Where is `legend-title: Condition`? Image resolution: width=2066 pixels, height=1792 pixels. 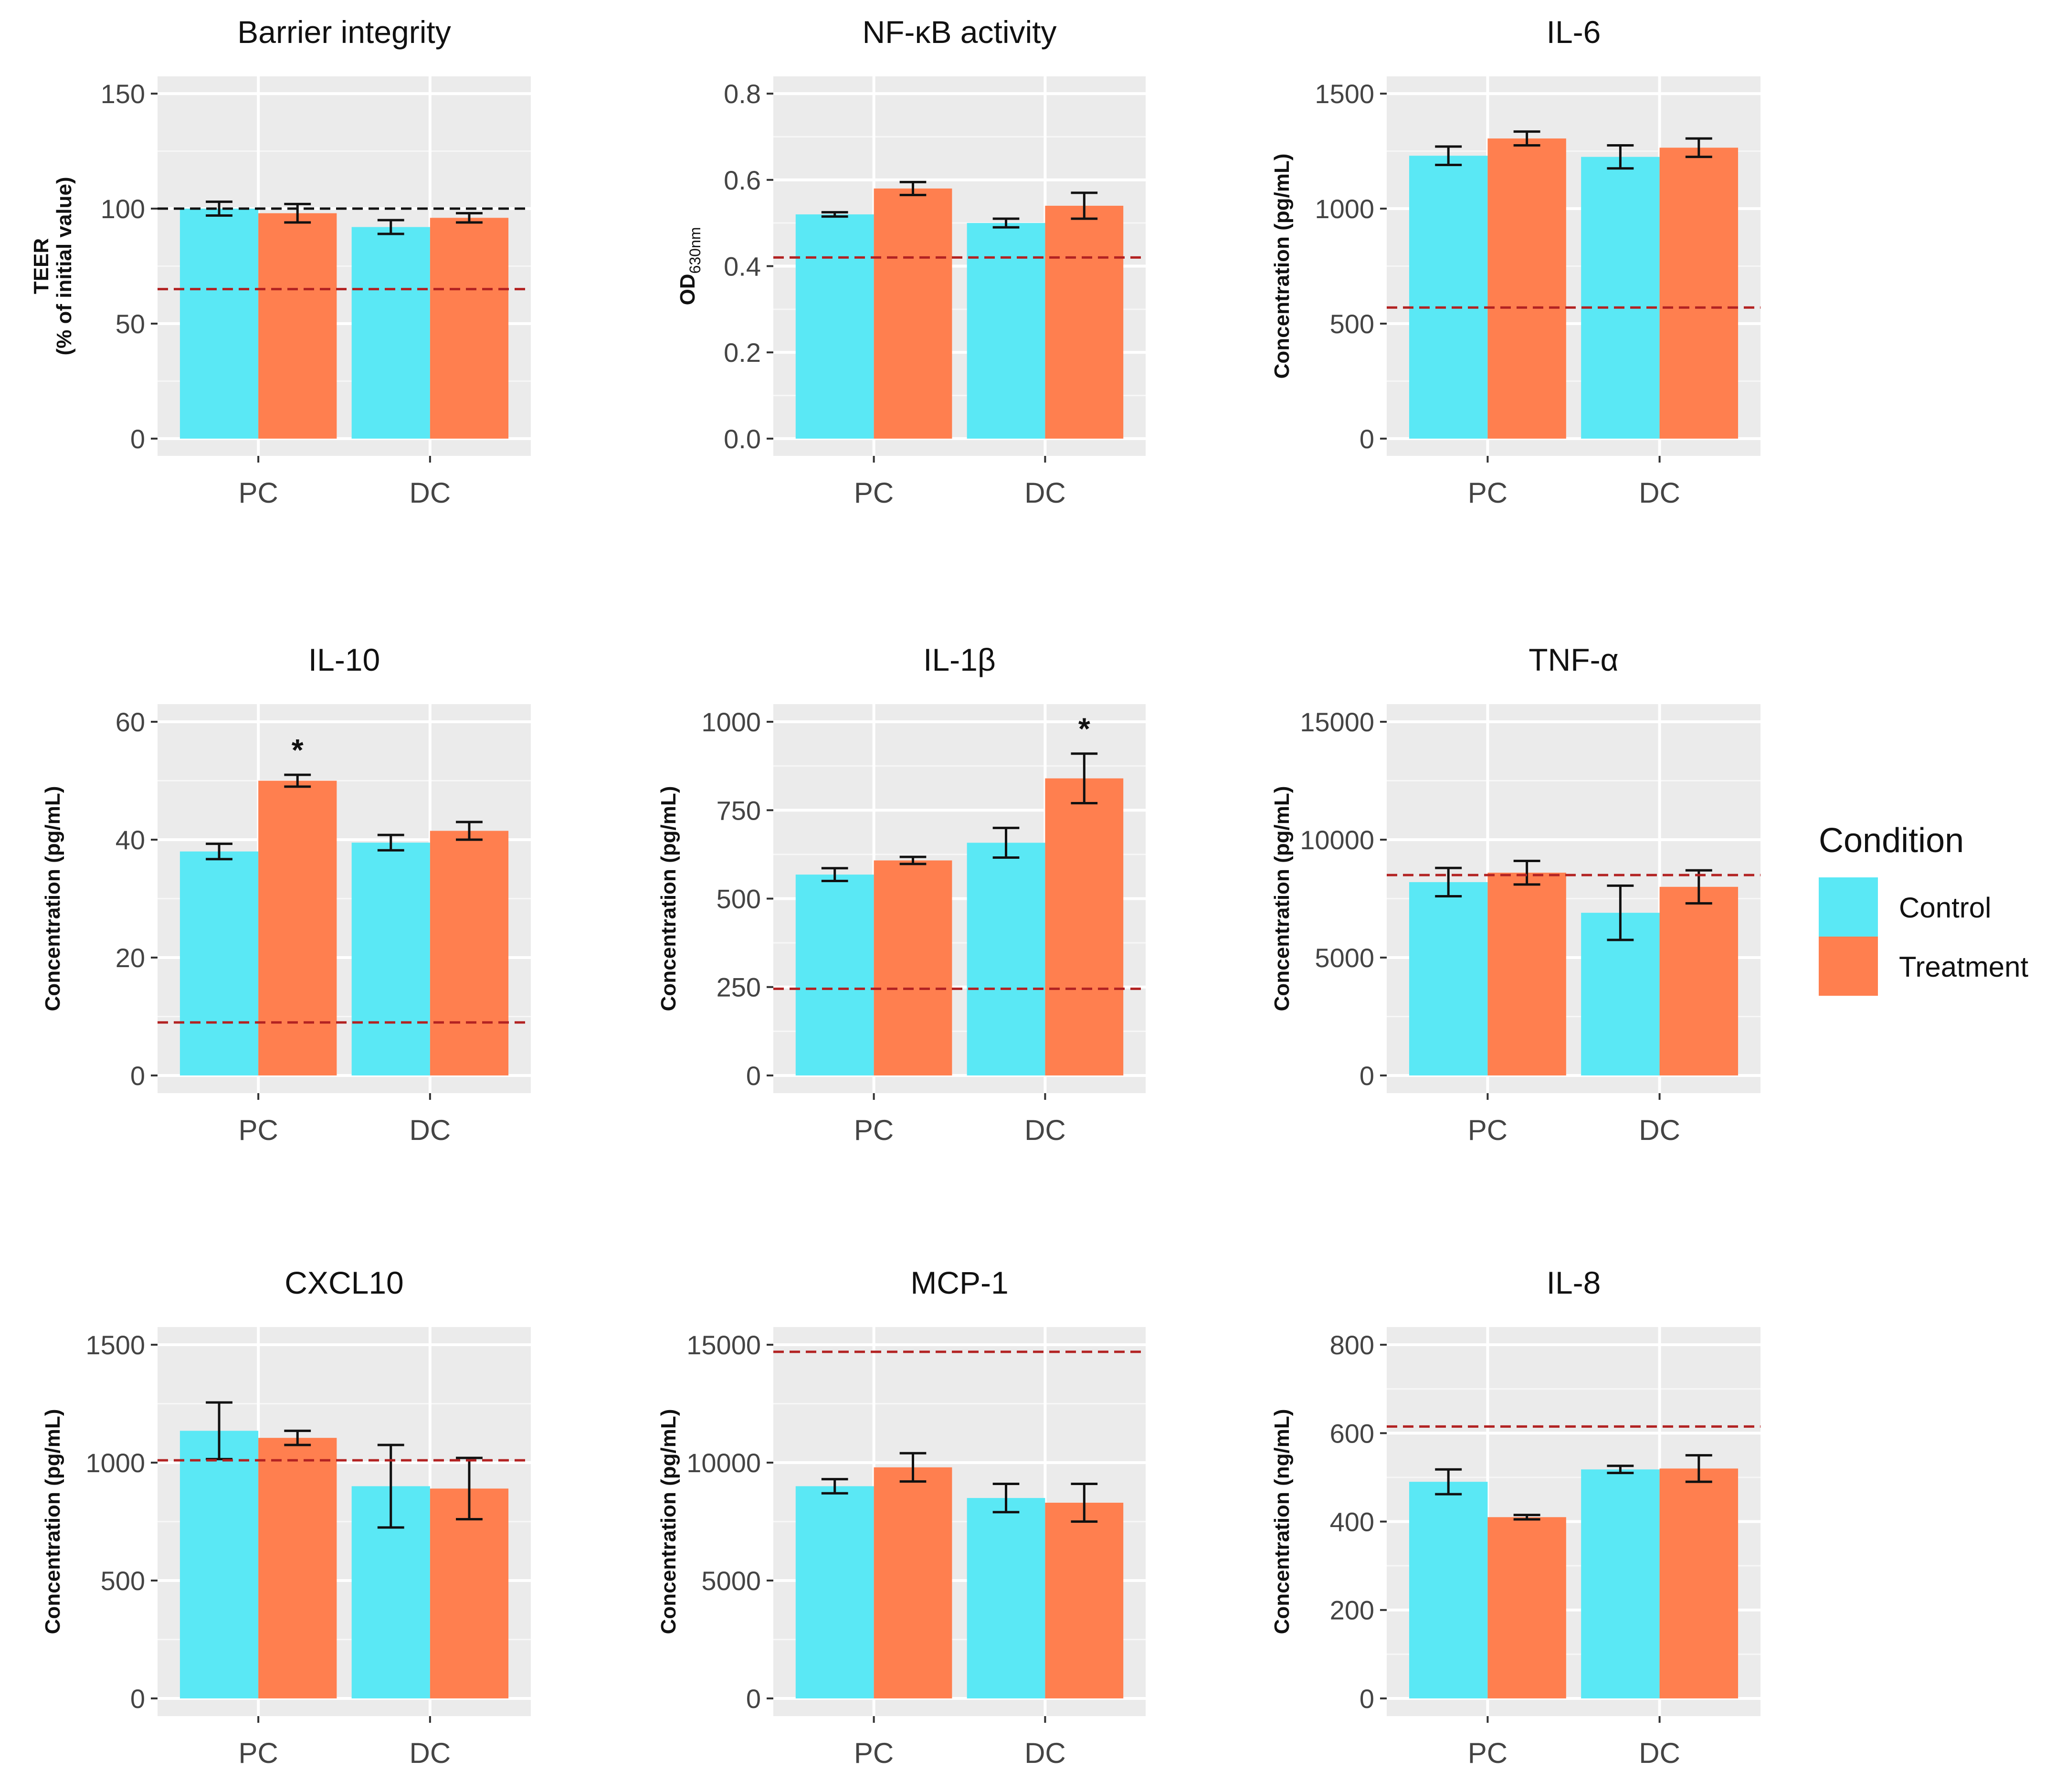
legend-title: Condition is located at coordinates (1891, 841).